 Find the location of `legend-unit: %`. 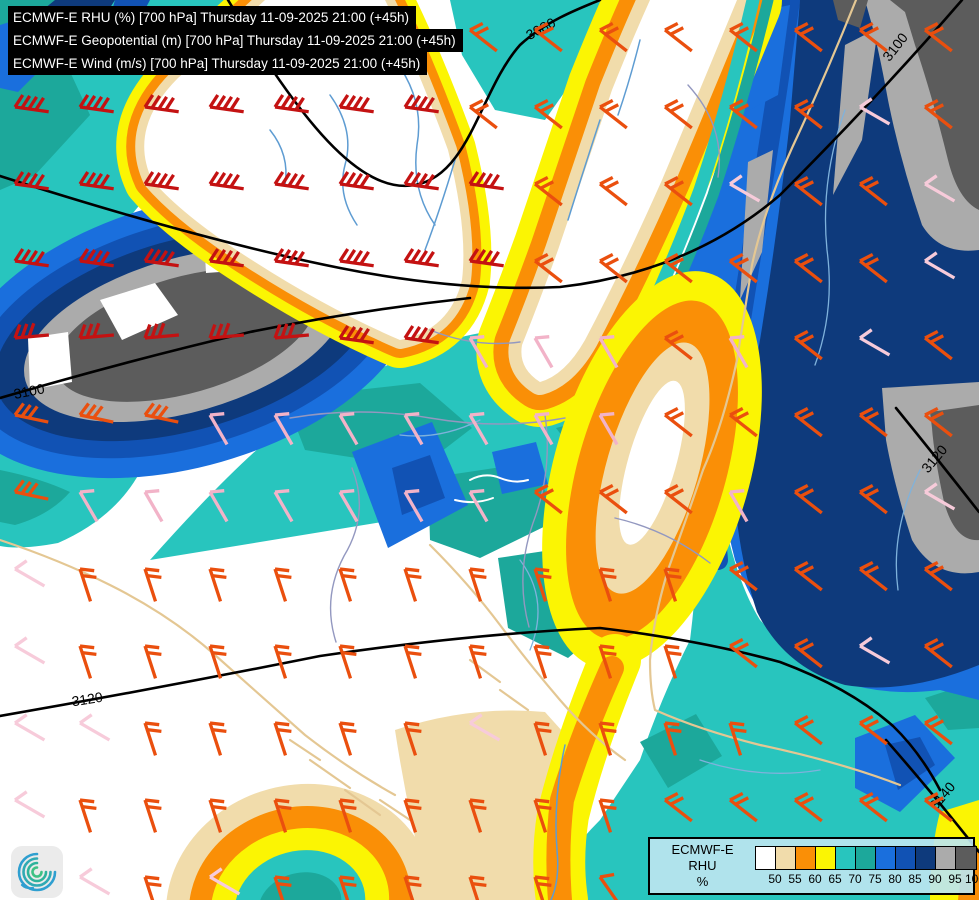

legend-unit: % is located at coordinates (702, 881).